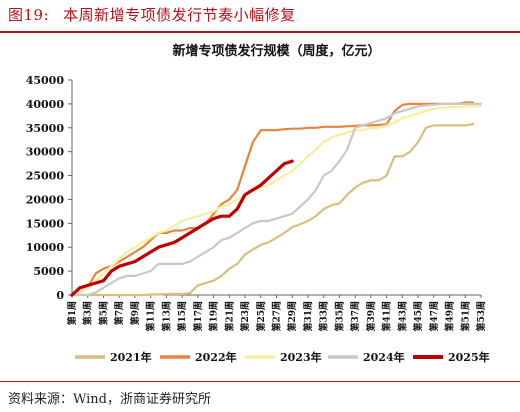  I want to click on y-tick-label: 10000, so click(45, 247).